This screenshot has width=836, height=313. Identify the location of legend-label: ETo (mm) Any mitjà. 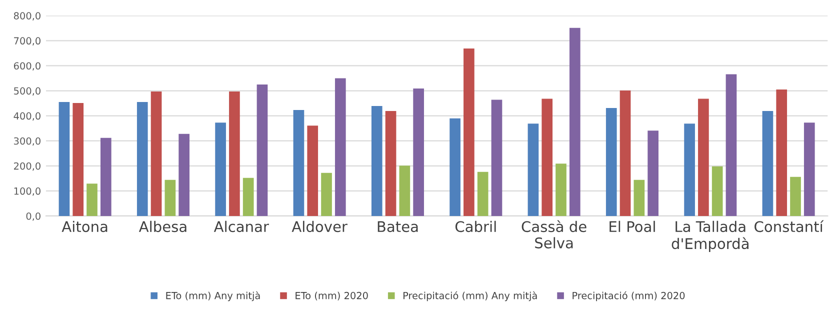
(213, 296).